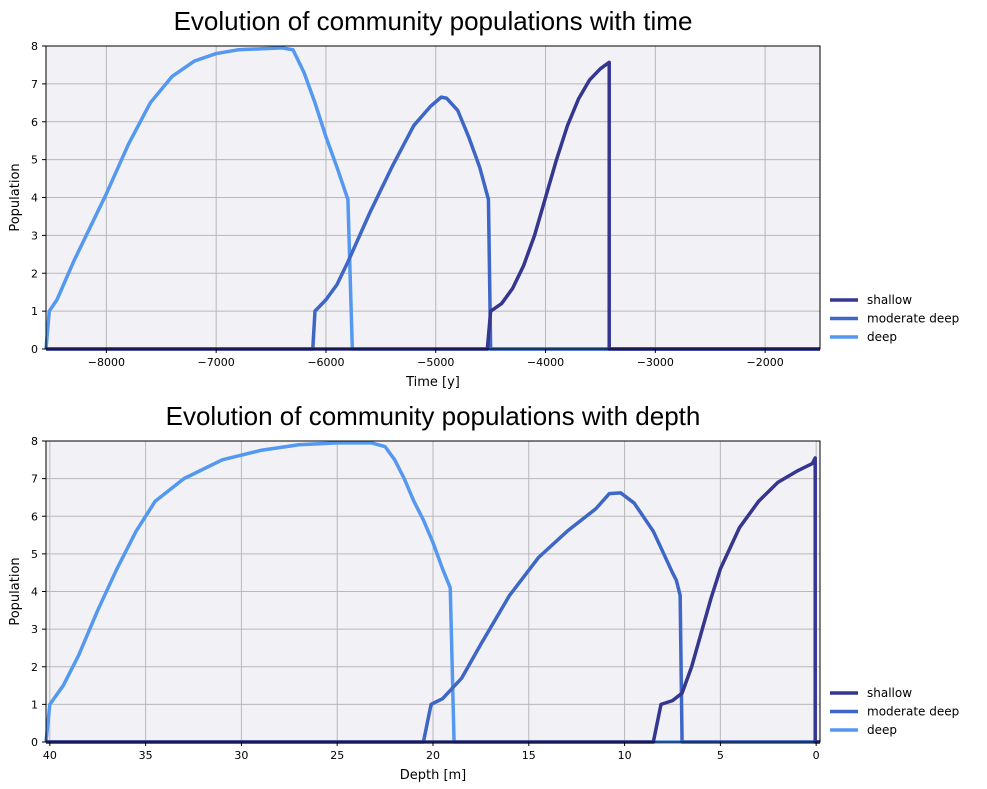  Describe the element at coordinates (720, 755) in the screenshot. I see `x-tick-label: 5` at that location.